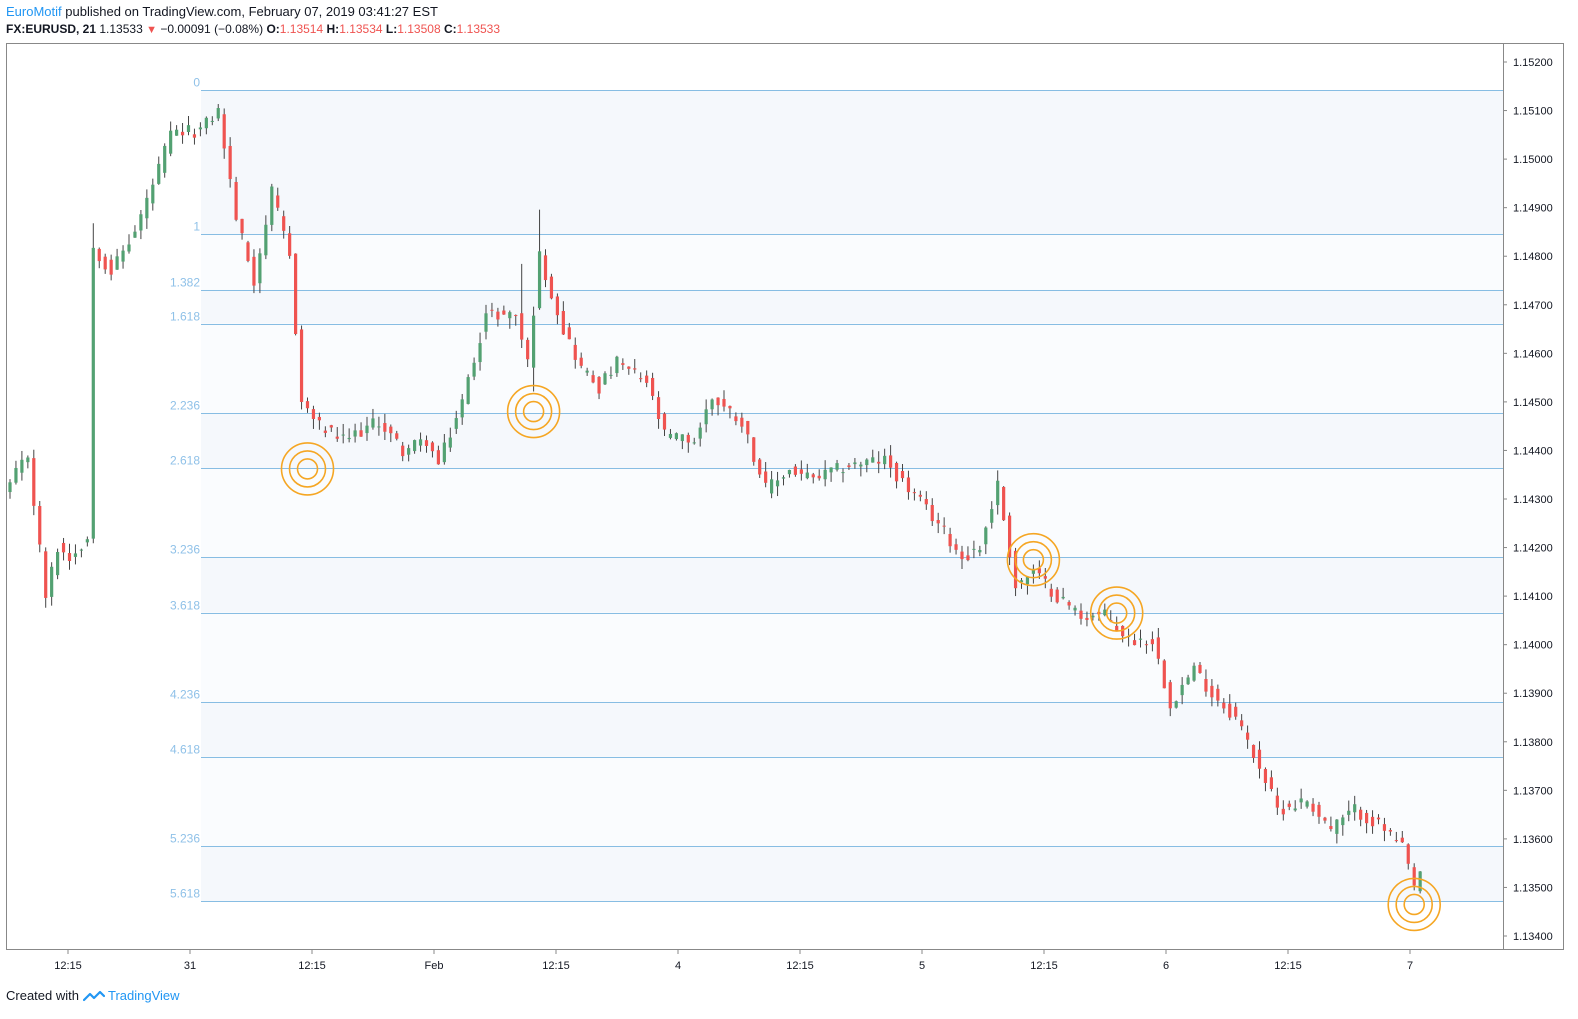 The width and height of the screenshot is (1578, 1019). I want to click on fib-label-2.236: 2.236, so click(185, 406).